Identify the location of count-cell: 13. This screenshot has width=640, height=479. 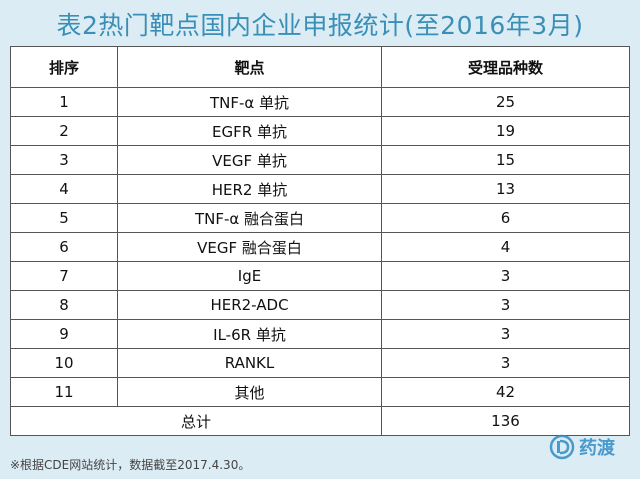
(505, 189).